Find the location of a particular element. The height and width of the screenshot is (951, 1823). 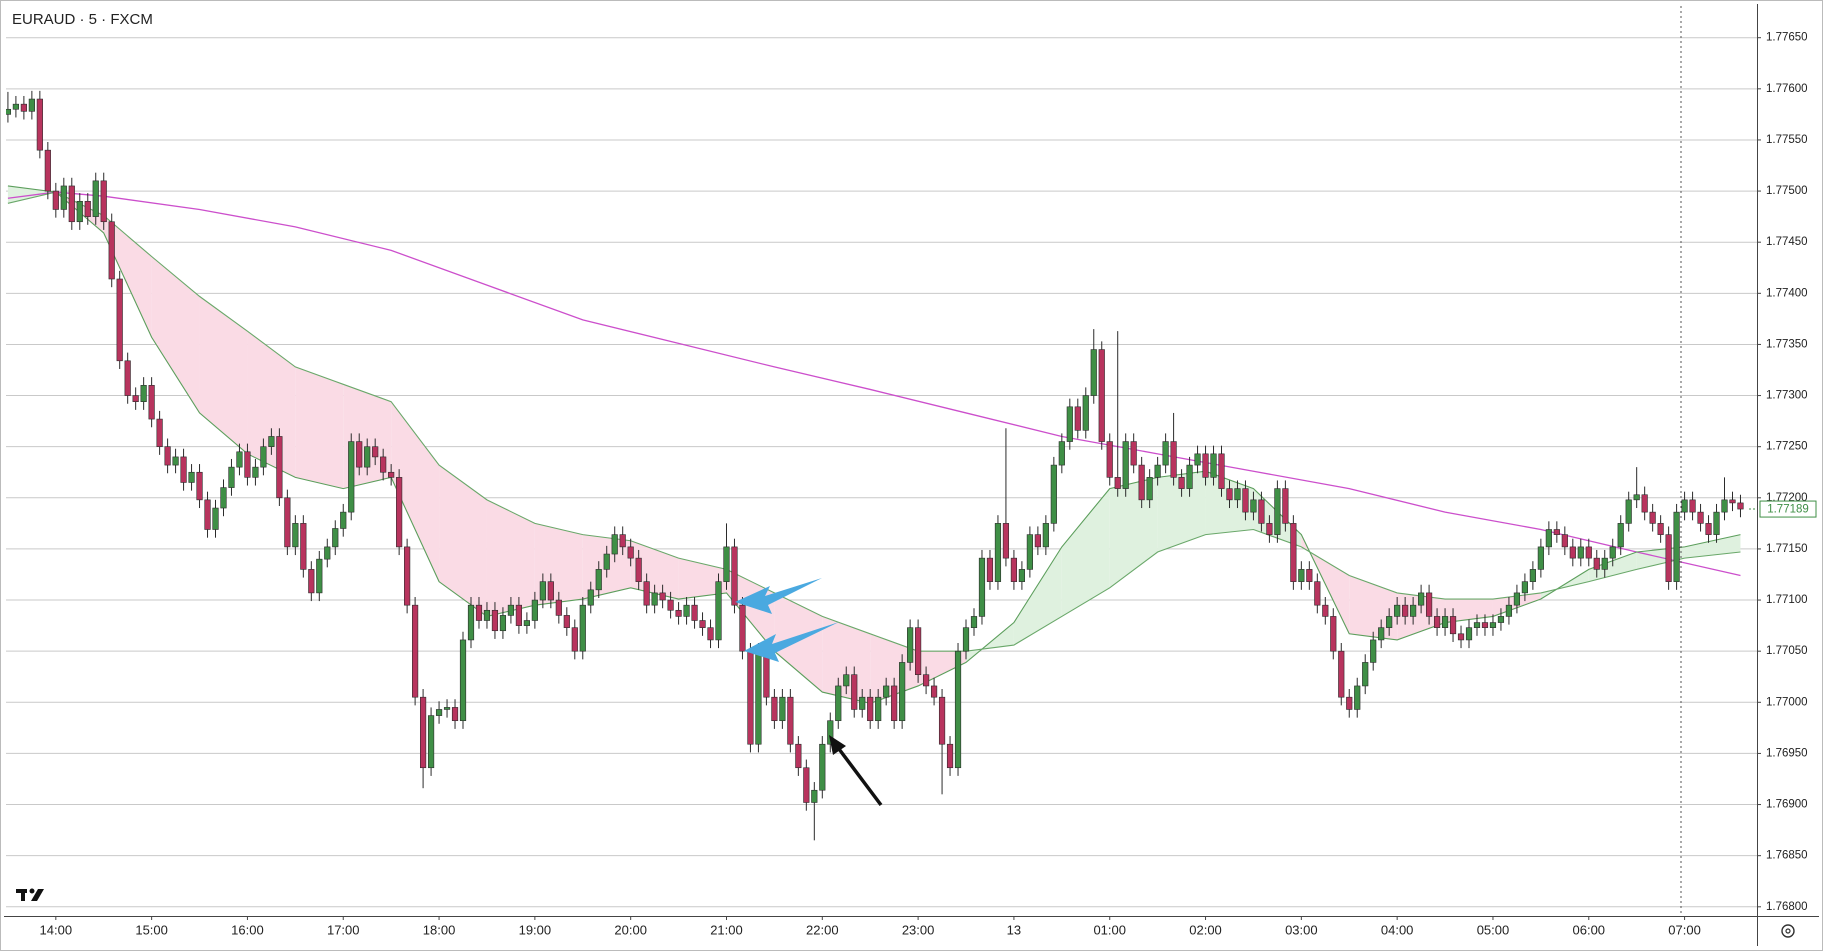

x-tick-label: 17:00 is located at coordinates (343, 929).